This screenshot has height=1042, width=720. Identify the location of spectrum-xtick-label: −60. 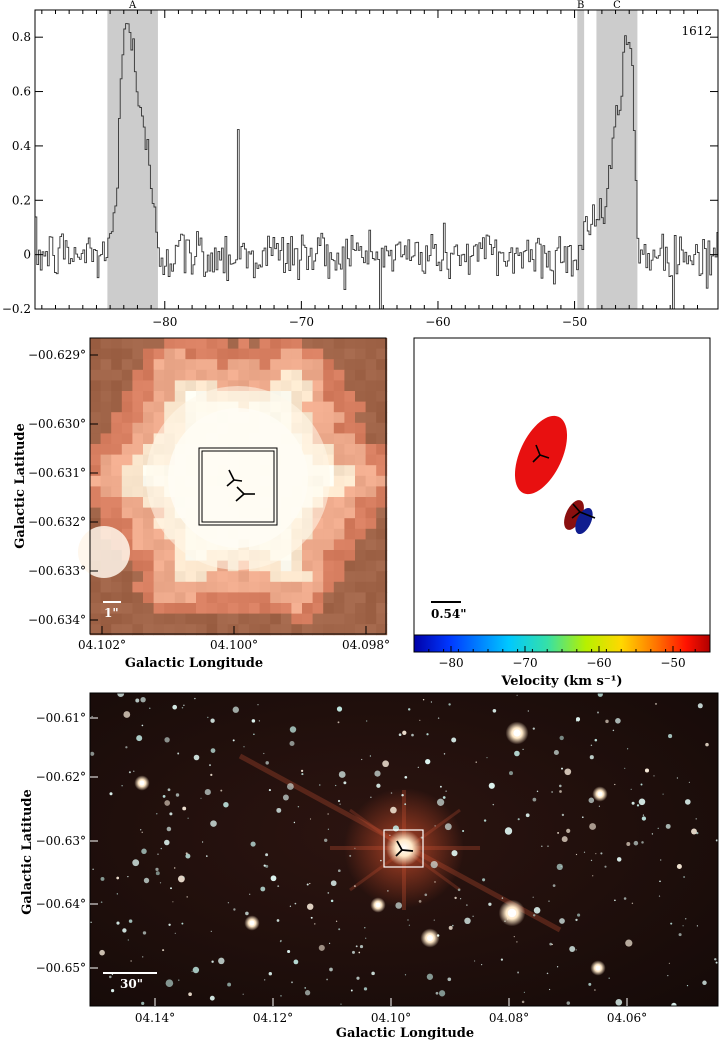
(437, 322).